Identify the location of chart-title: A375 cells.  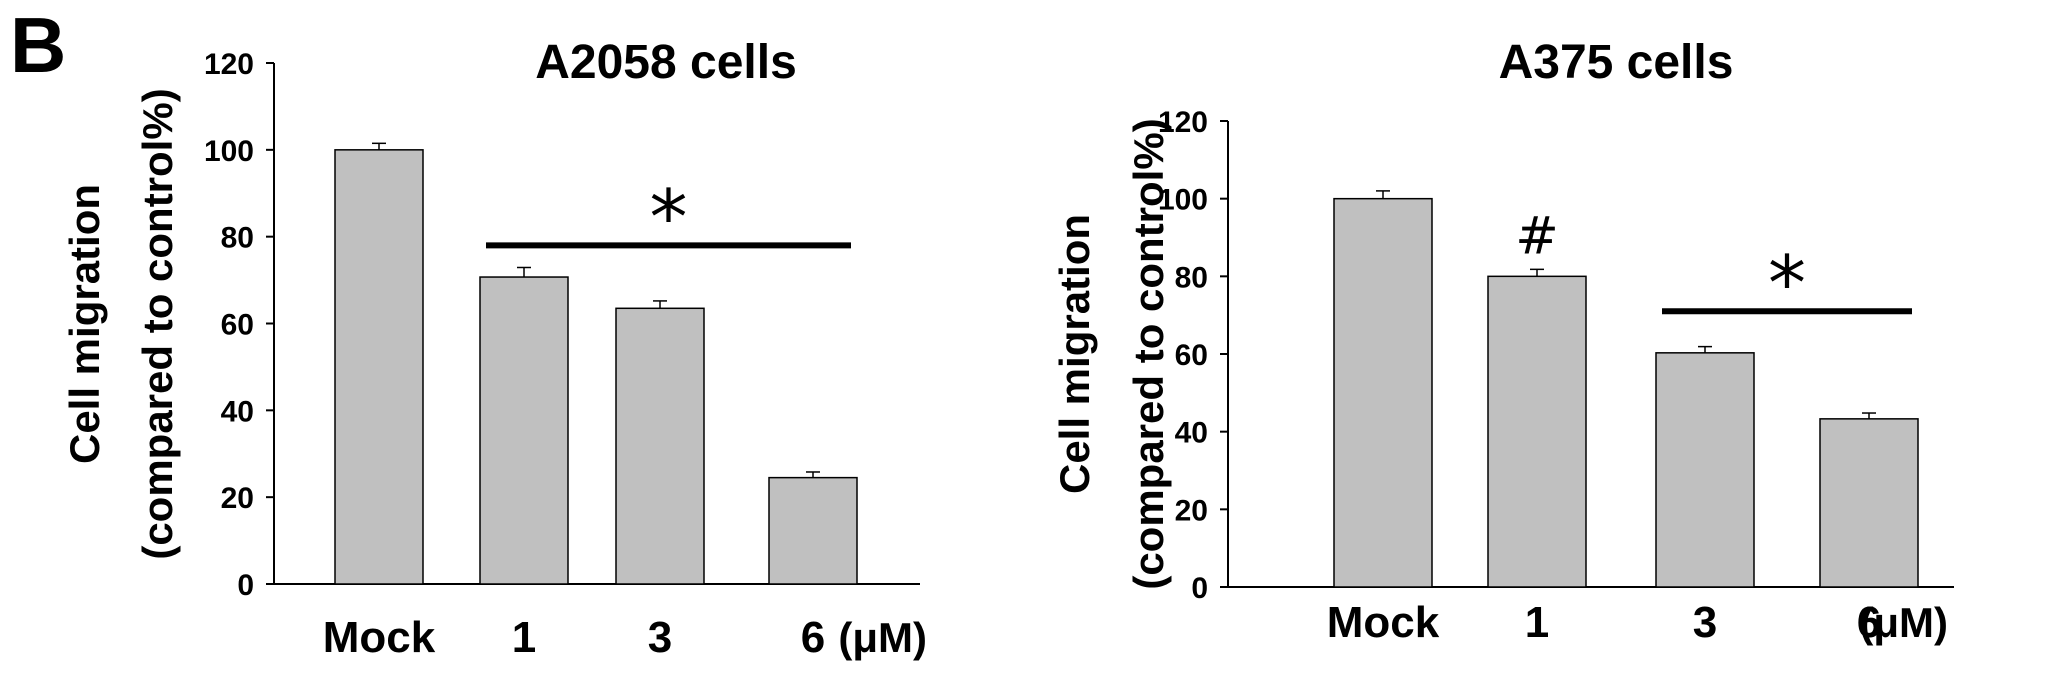
(1616, 62).